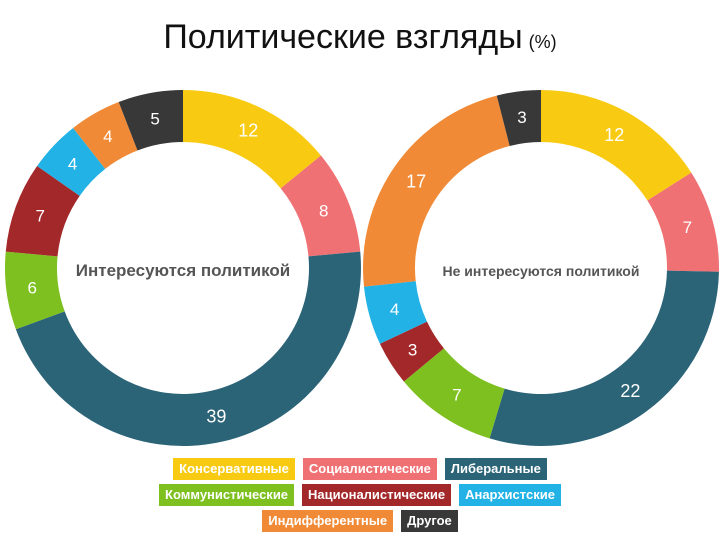  Describe the element at coordinates (495, 469) in the screenshot. I see `legend-item: Либеральные` at that location.